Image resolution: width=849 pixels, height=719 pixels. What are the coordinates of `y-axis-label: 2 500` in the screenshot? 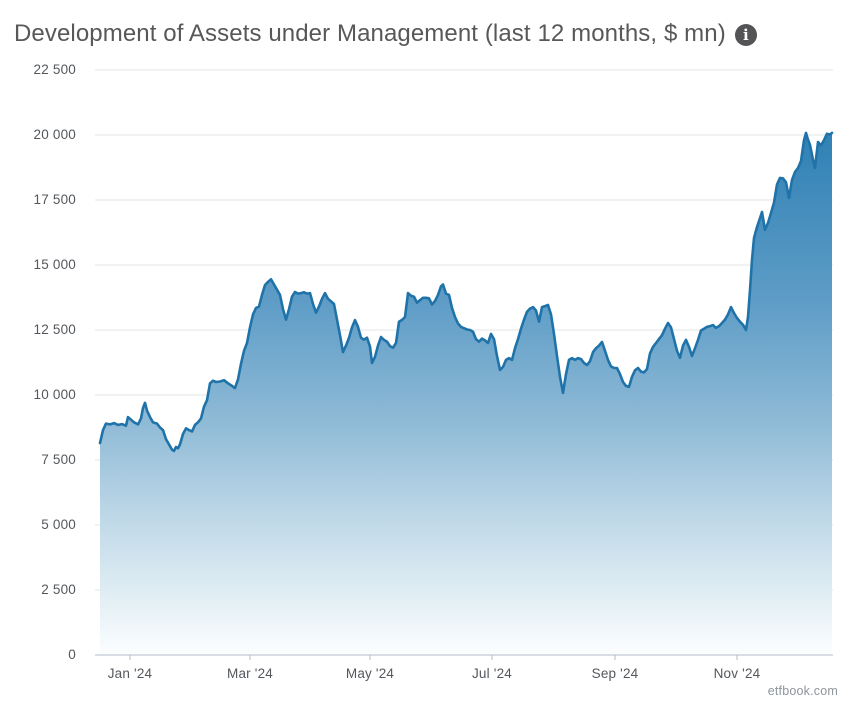 It's located at (58, 589).